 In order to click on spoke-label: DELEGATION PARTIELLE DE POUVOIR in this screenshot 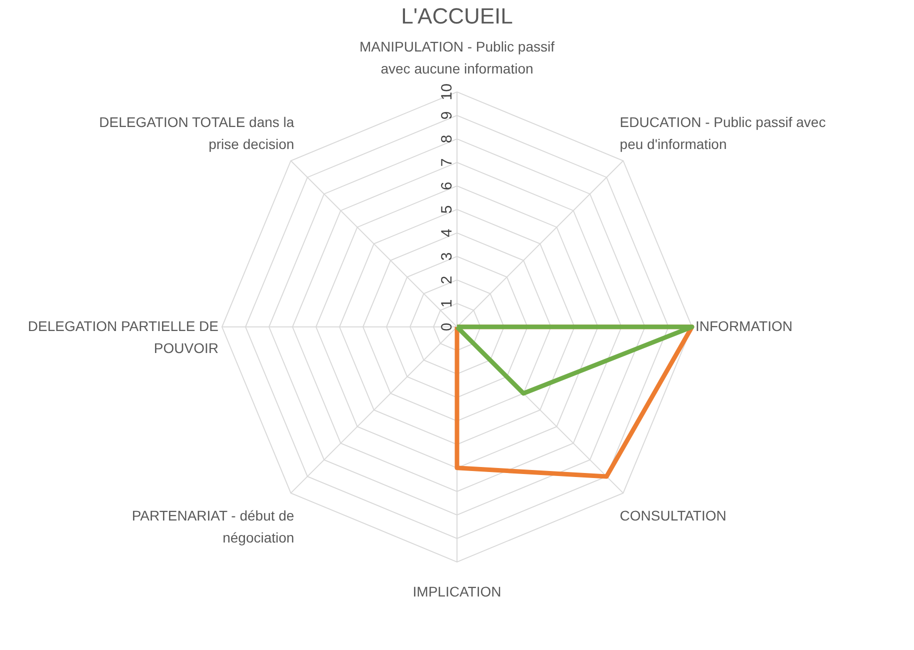, I will do `click(123, 337)`.